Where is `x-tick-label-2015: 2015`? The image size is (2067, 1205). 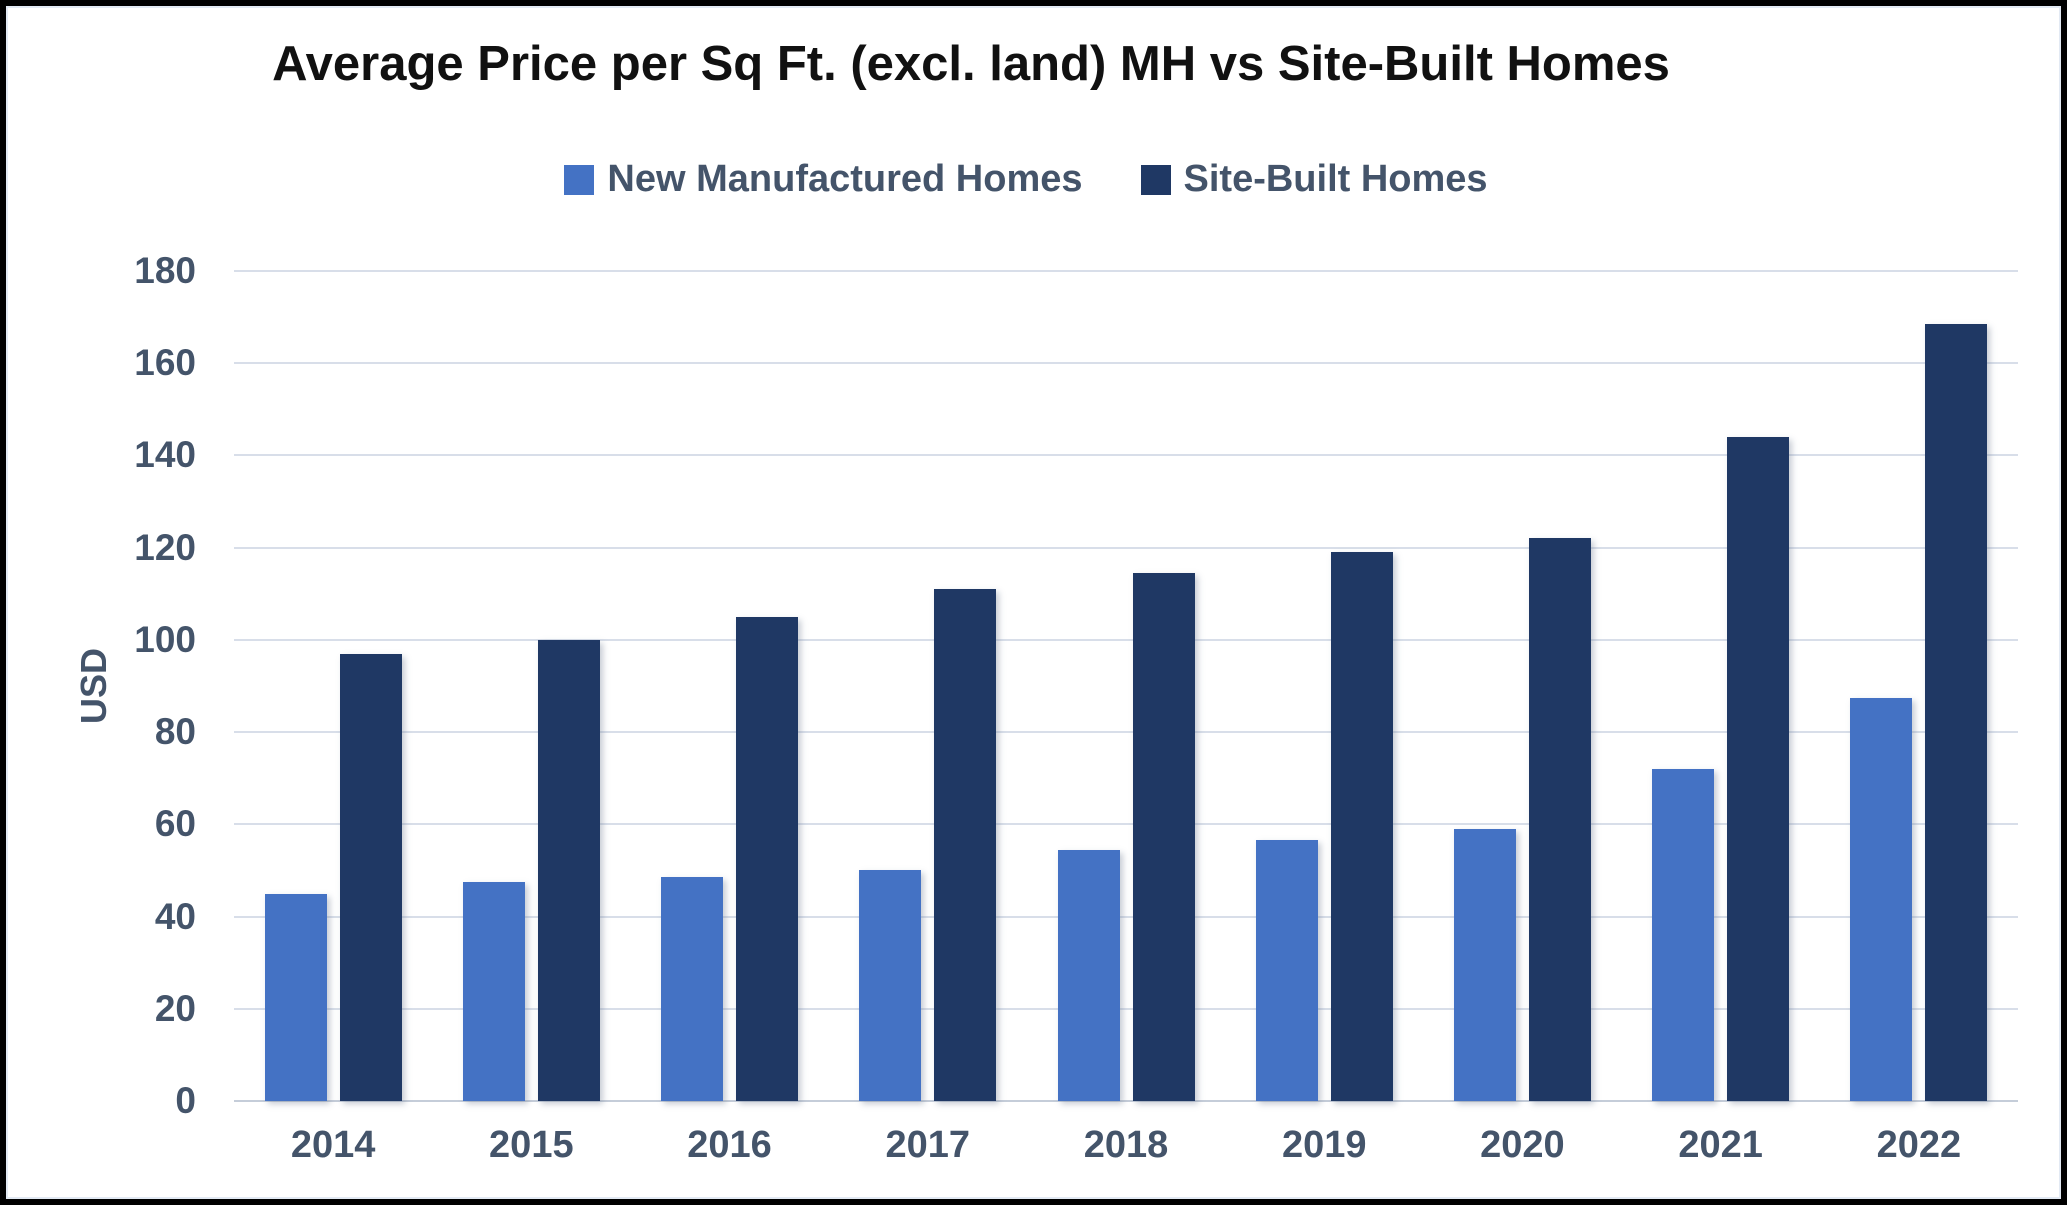
x-tick-label-2015: 2015 is located at coordinates (531, 1145).